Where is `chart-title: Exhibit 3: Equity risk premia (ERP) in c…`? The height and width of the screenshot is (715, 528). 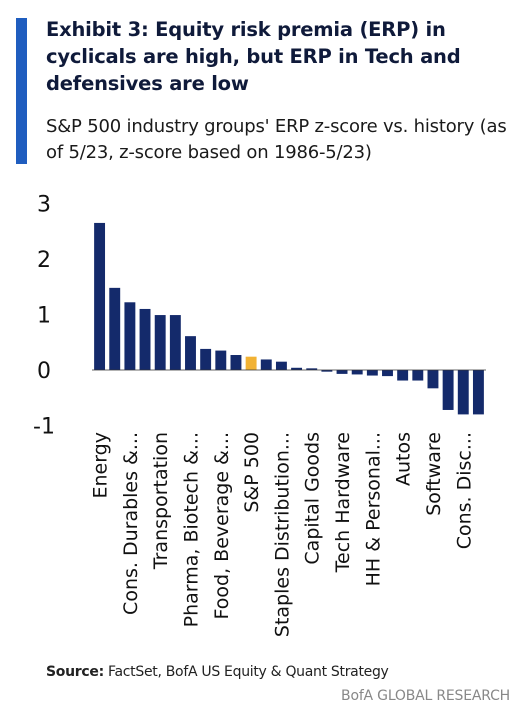
chart-title: Exhibit 3: Equity risk premia (ERP) in c… is located at coordinates (253, 56).